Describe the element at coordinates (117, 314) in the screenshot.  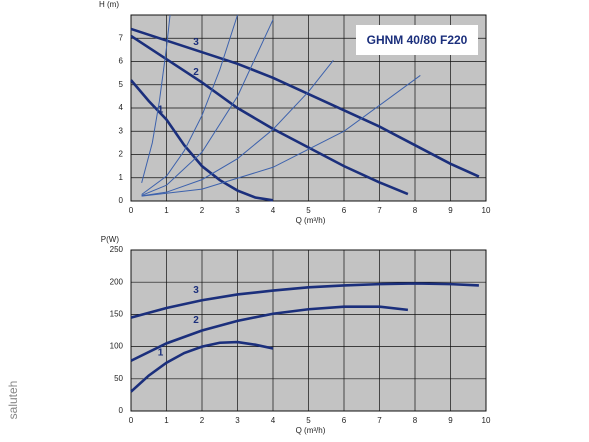
I see `y-tick-label: 150` at that location.